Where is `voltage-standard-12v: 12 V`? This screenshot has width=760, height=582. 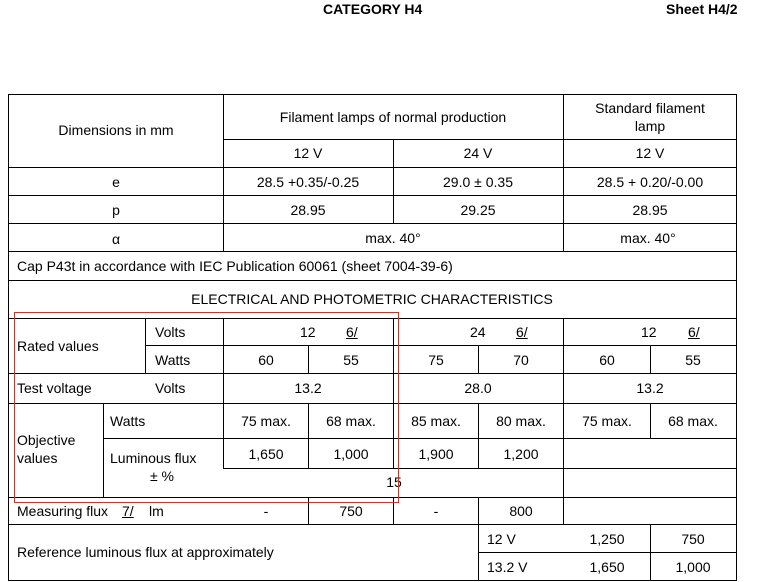
voltage-standard-12v: 12 V is located at coordinates (650, 153).